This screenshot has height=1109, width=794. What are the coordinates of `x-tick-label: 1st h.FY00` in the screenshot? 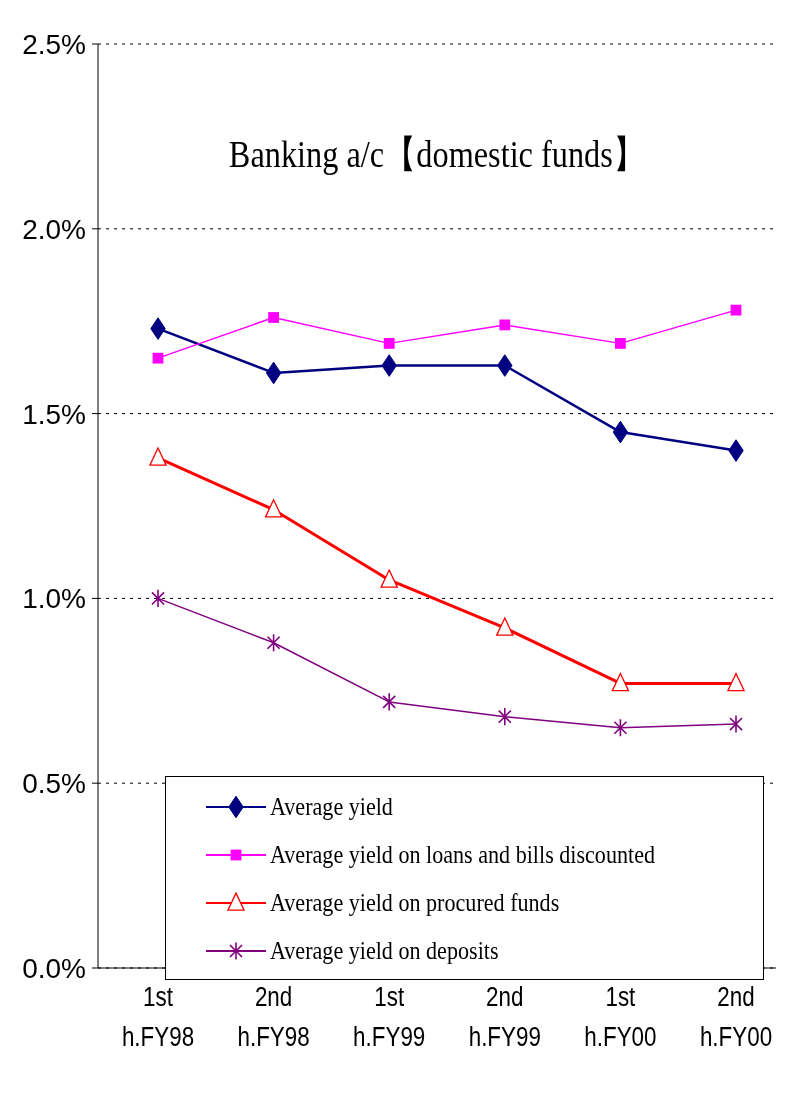 It's located at (620, 1016).